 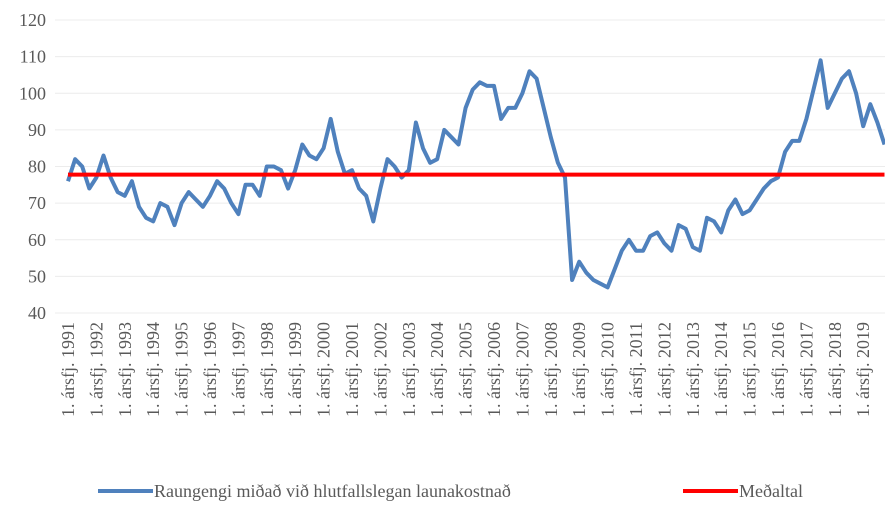 What do you see at coordinates (636, 369) in the screenshot?
I see `x-tick-label: 1. ársfj. 2011` at bounding box center [636, 369].